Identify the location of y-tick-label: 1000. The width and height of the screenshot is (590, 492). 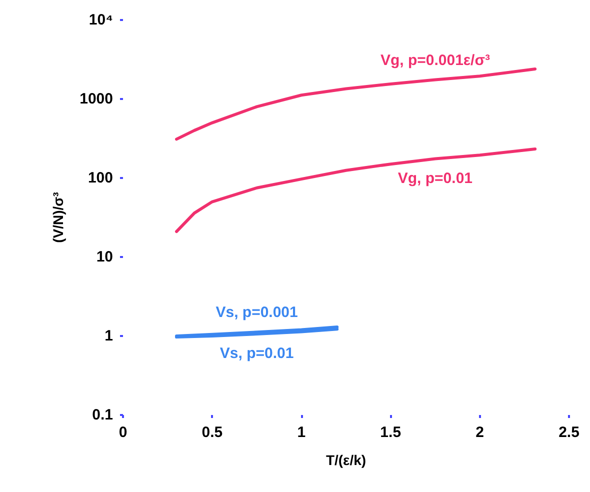
(96, 99).